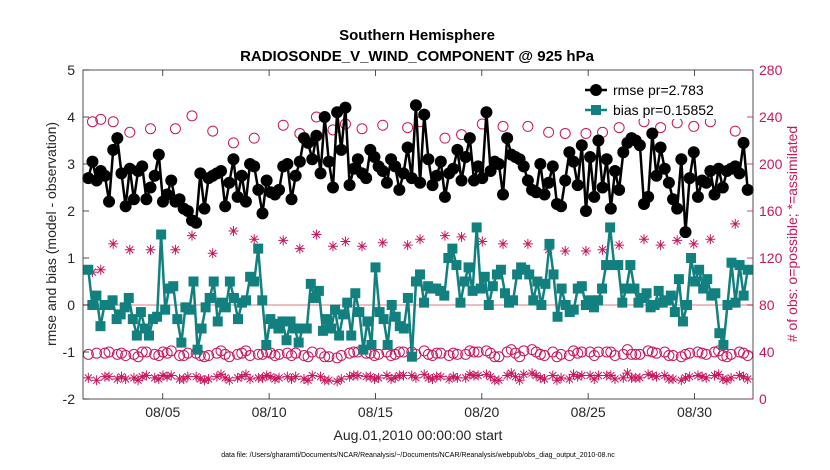 This screenshot has height=470, width=830. What do you see at coordinates (162, 412) in the screenshot?
I see `x-tick-label: 08/05` at bounding box center [162, 412].